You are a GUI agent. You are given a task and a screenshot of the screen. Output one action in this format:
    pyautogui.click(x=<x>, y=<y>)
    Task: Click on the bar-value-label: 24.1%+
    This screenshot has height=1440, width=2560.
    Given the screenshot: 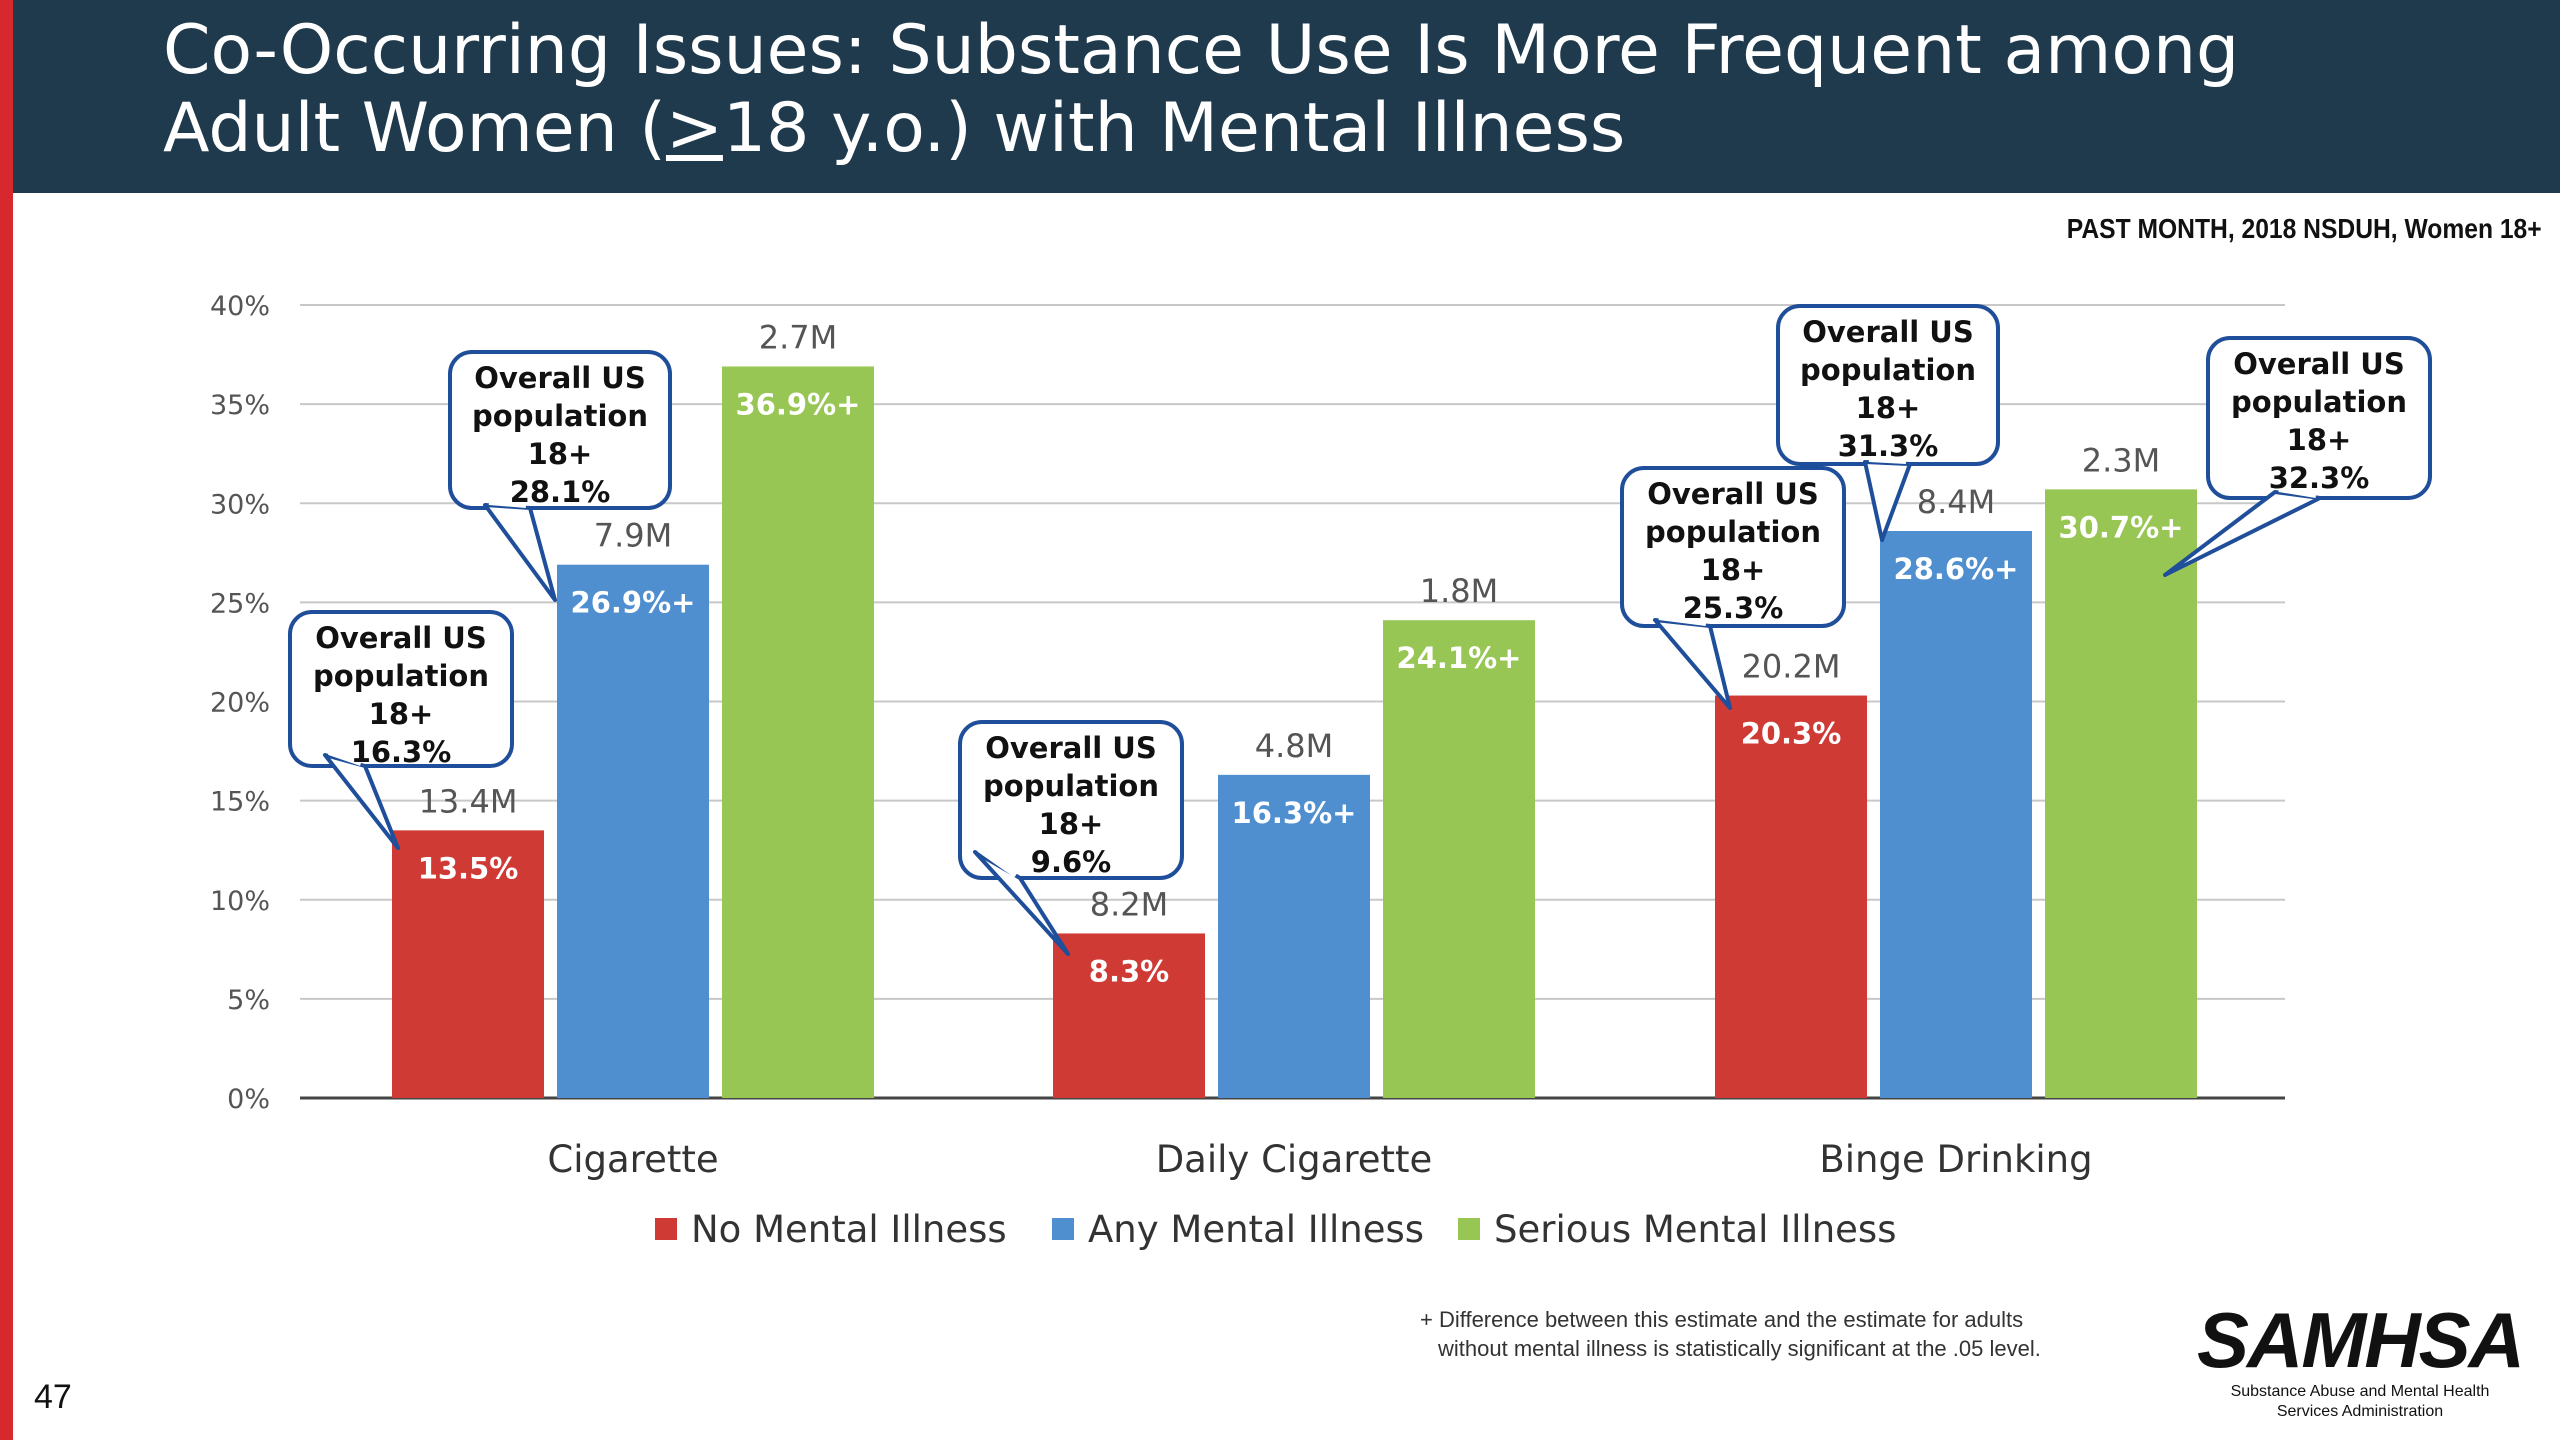 What is the action you would take?
    pyautogui.click(x=1459, y=658)
    